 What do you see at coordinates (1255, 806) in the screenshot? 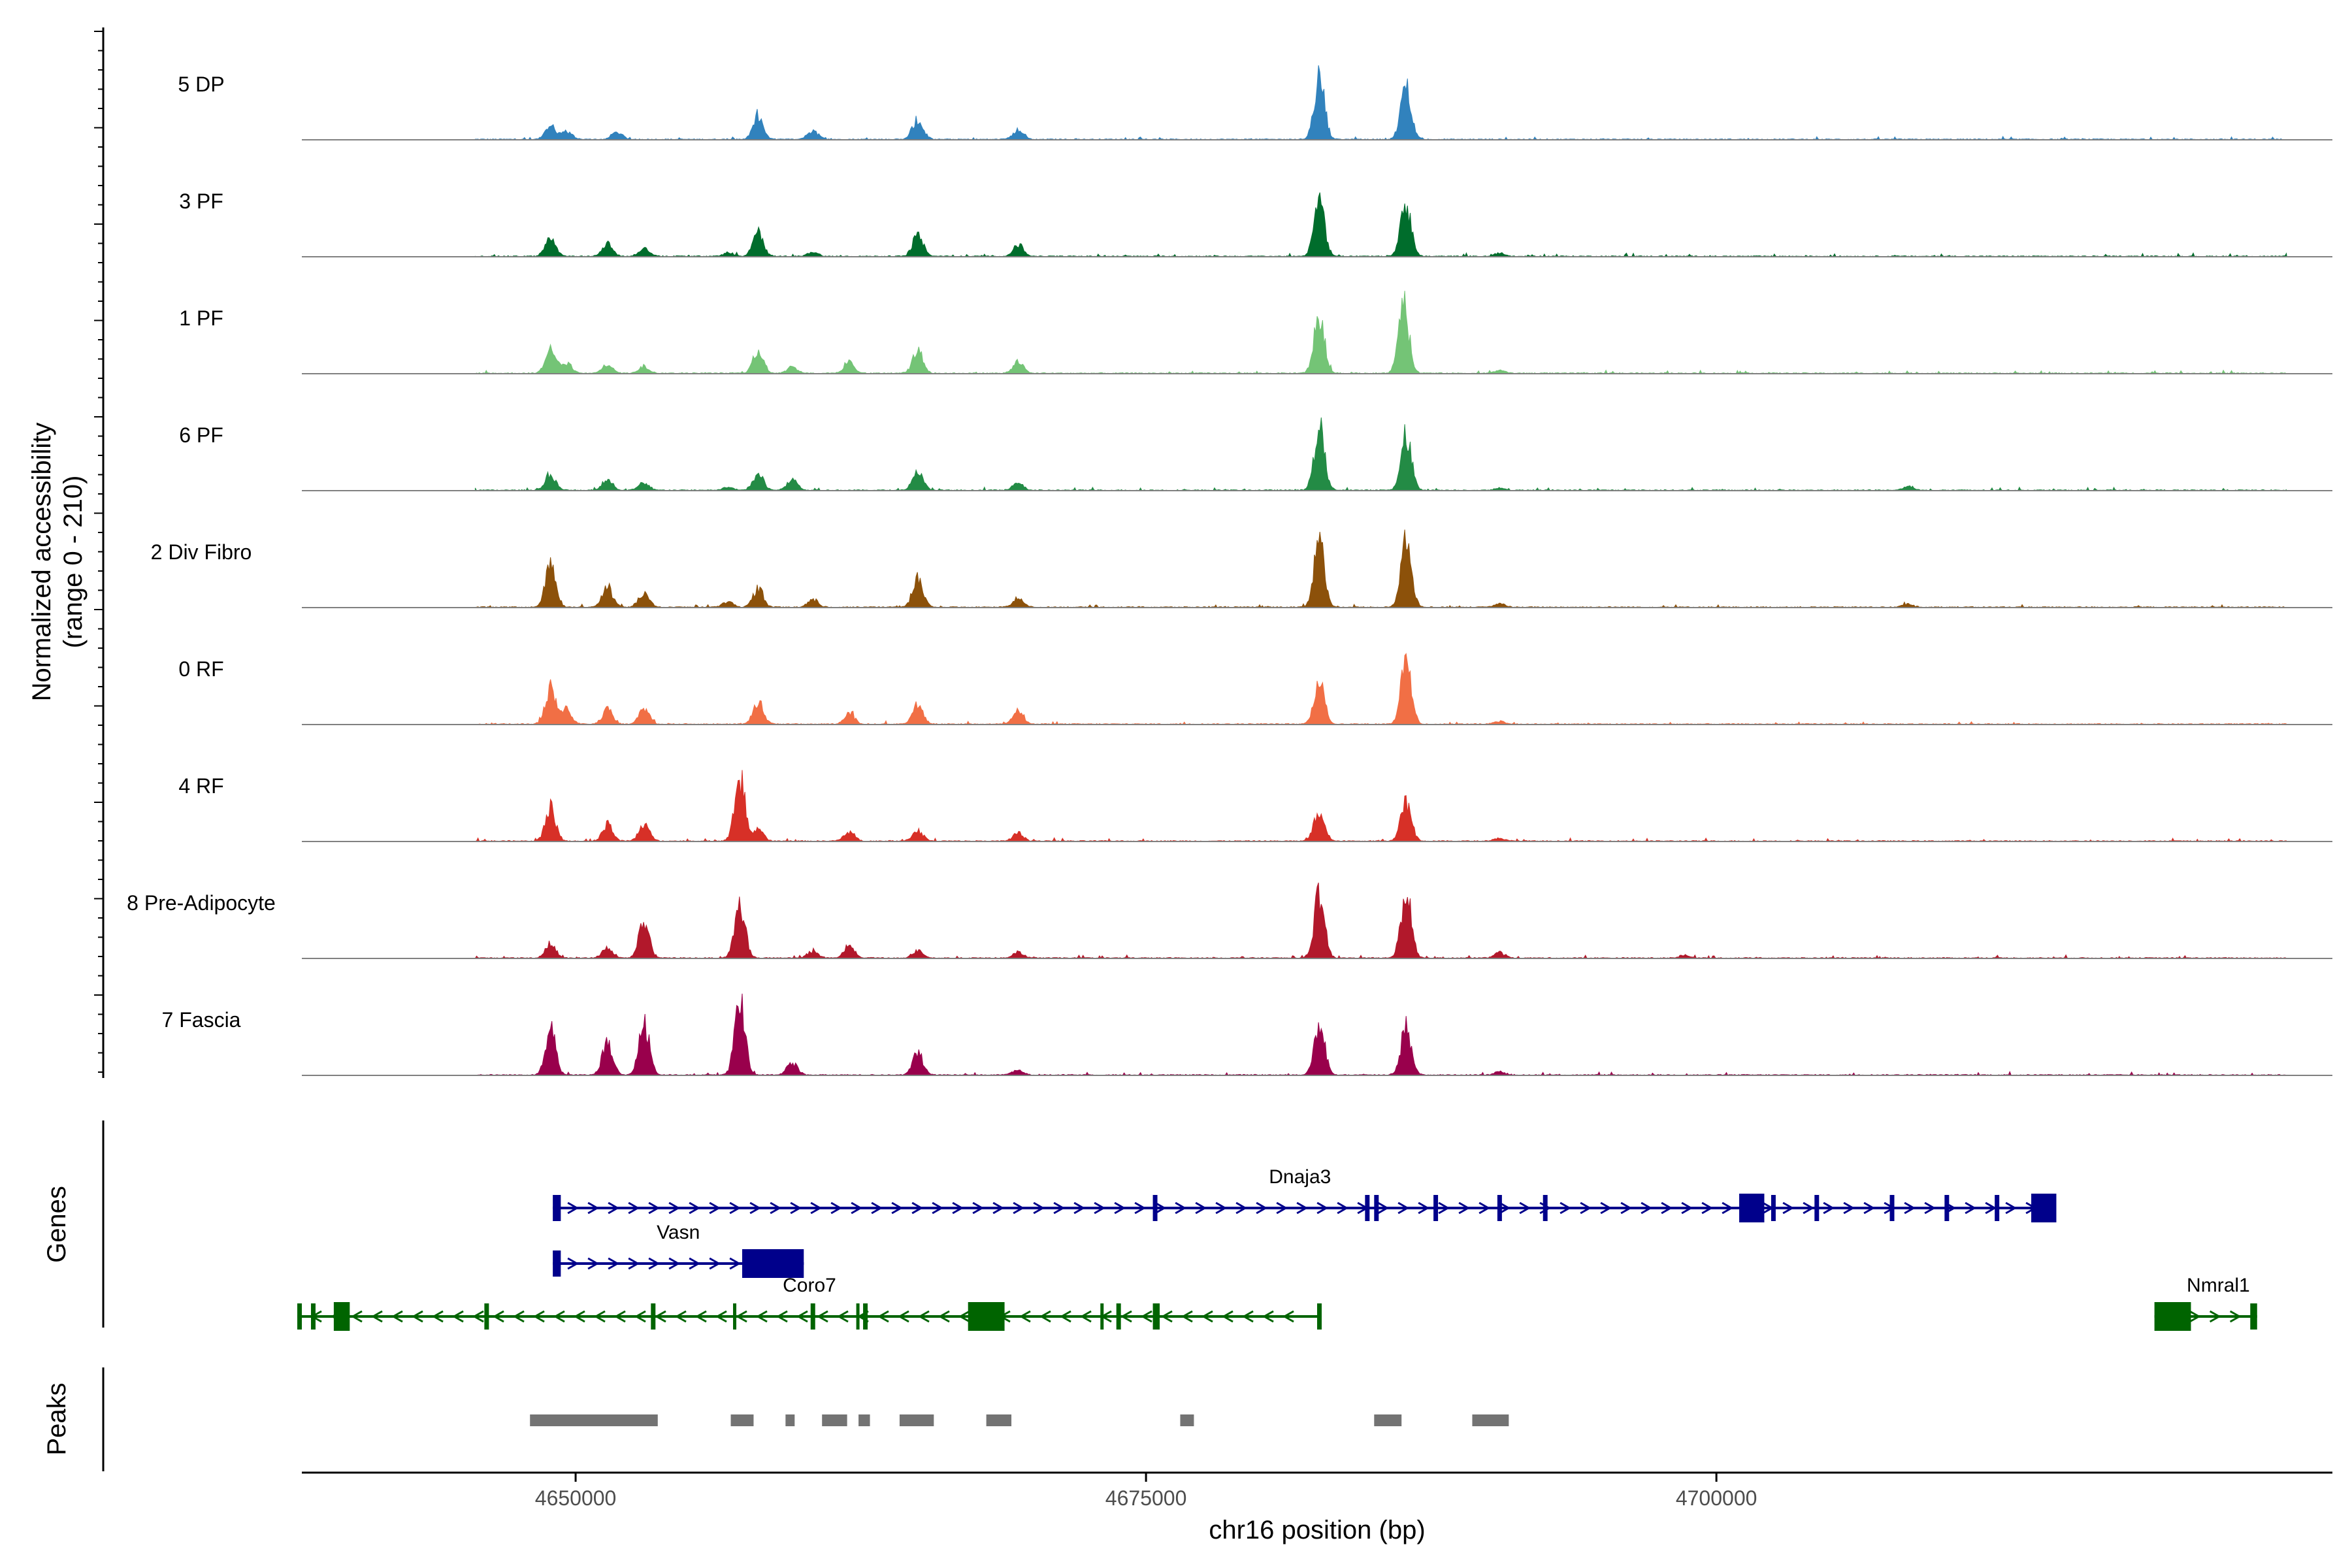
I see `coverage-track: 4 RF` at bounding box center [1255, 806].